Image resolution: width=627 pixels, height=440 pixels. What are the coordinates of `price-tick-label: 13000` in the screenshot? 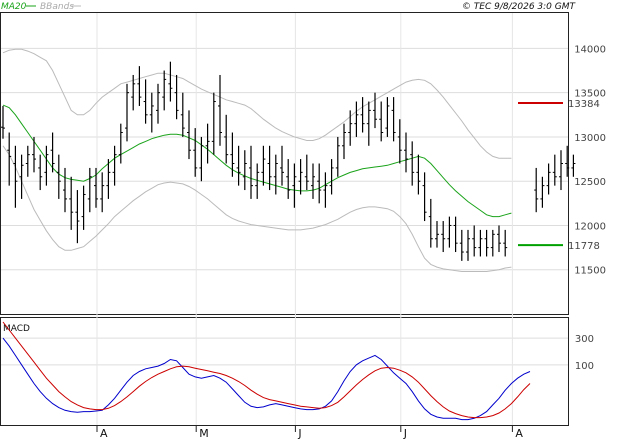 It's located at (590, 138).